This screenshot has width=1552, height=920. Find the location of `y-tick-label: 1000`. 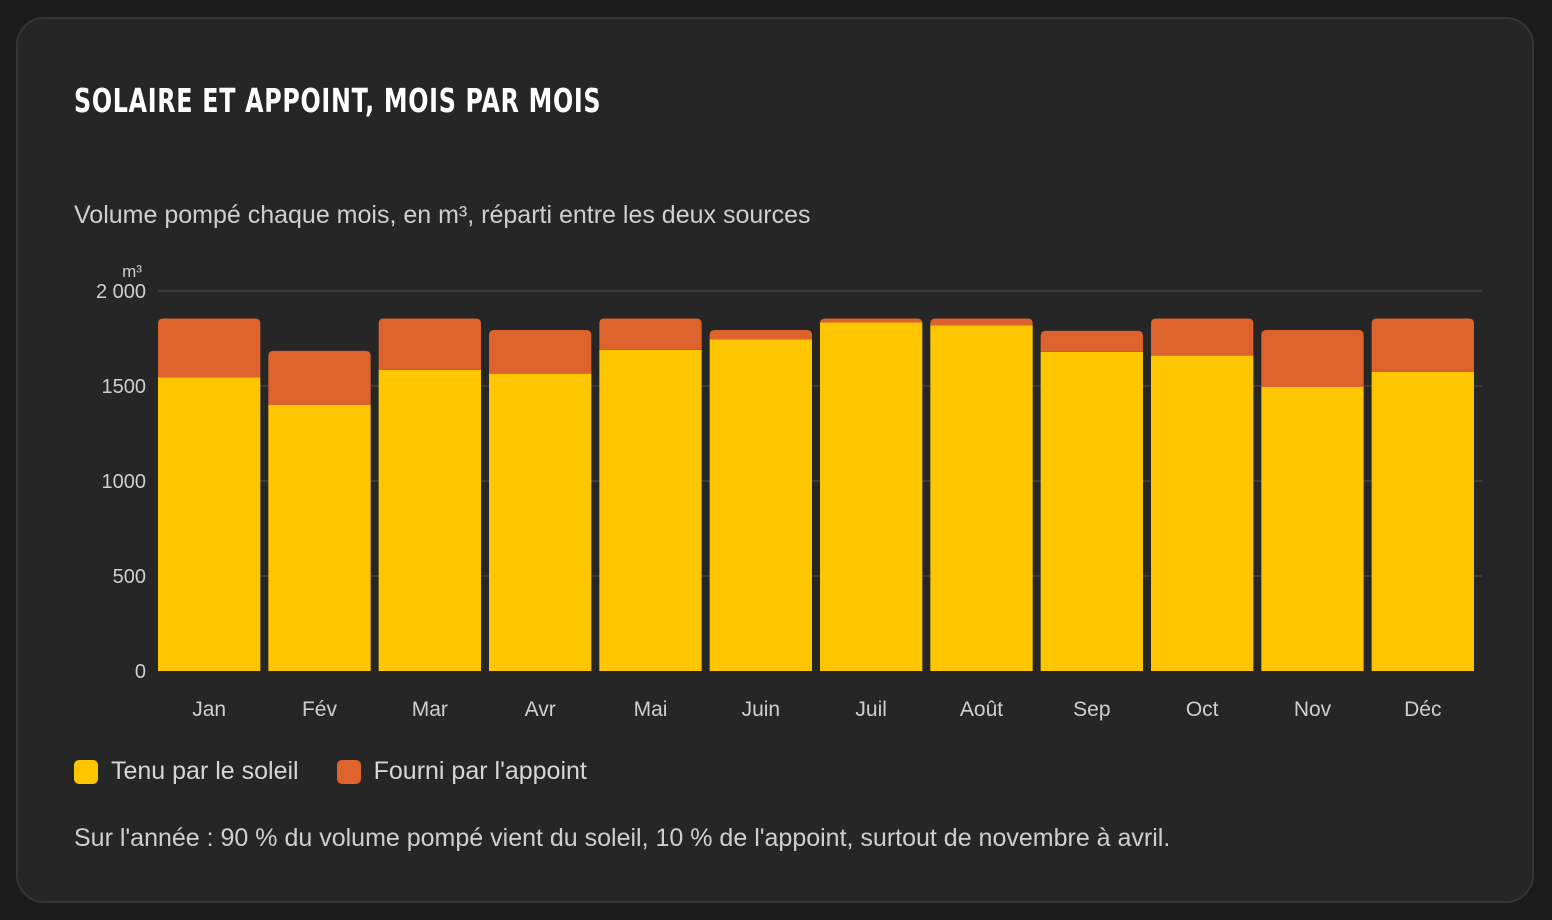

y-tick-label: 1000 is located at coordinates (124, 482).